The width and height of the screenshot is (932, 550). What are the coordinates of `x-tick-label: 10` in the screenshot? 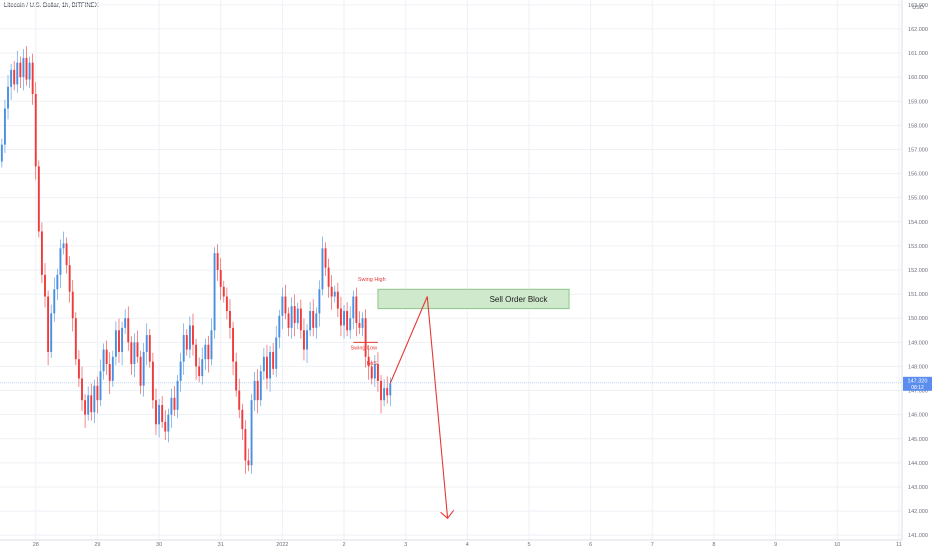 It's located at (837, 545).